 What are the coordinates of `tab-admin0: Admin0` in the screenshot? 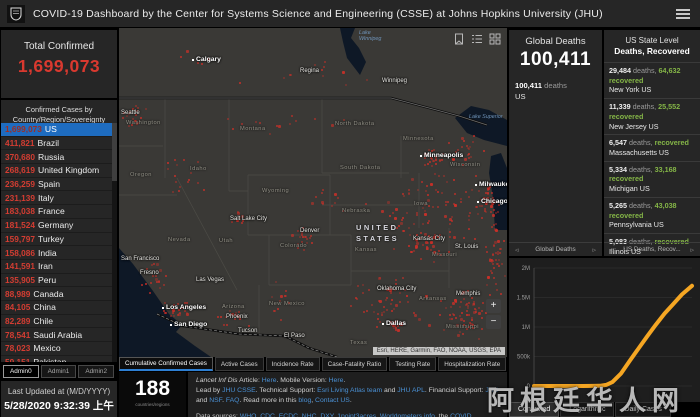 It's located at (21, 371).